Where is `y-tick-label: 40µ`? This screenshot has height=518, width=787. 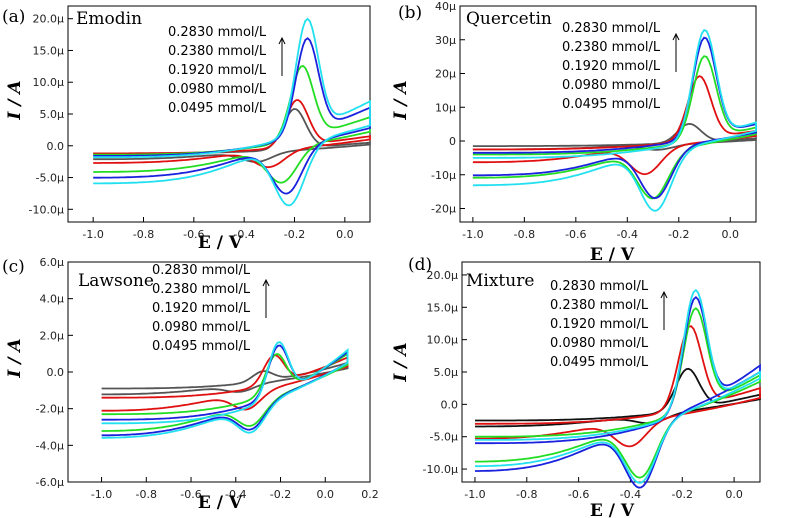 y-tick-label: 40µ is located at coordinates (445, 6).